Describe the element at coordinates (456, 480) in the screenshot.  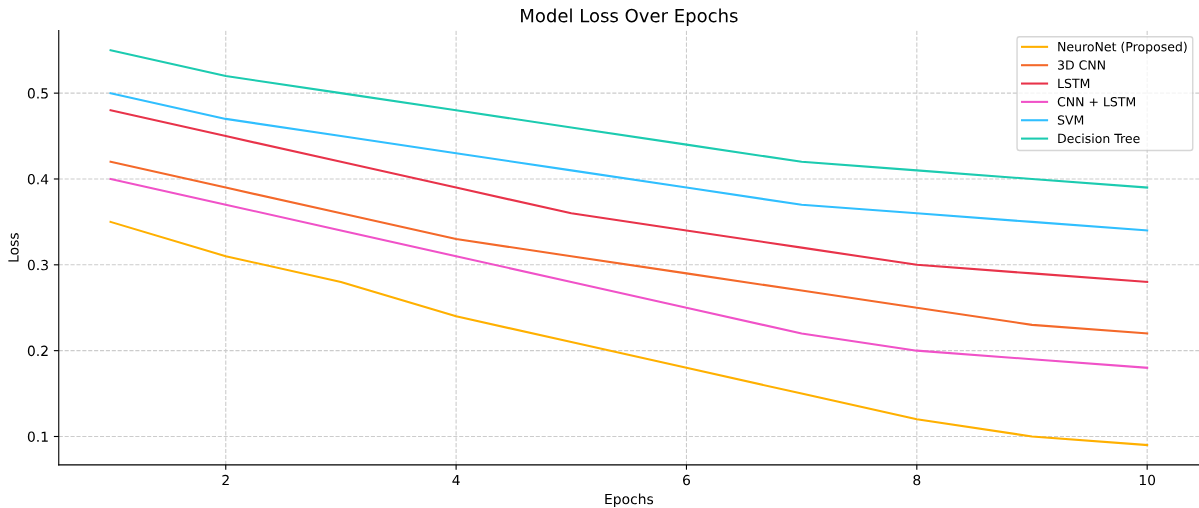
I see `x-tick-label: 4` at that location.